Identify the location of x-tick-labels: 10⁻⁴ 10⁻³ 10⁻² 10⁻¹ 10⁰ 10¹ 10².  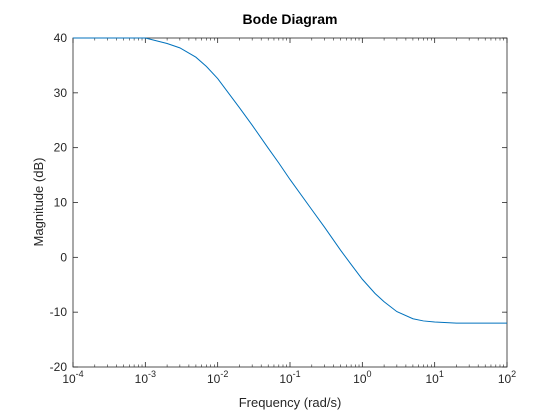
(289, 377).